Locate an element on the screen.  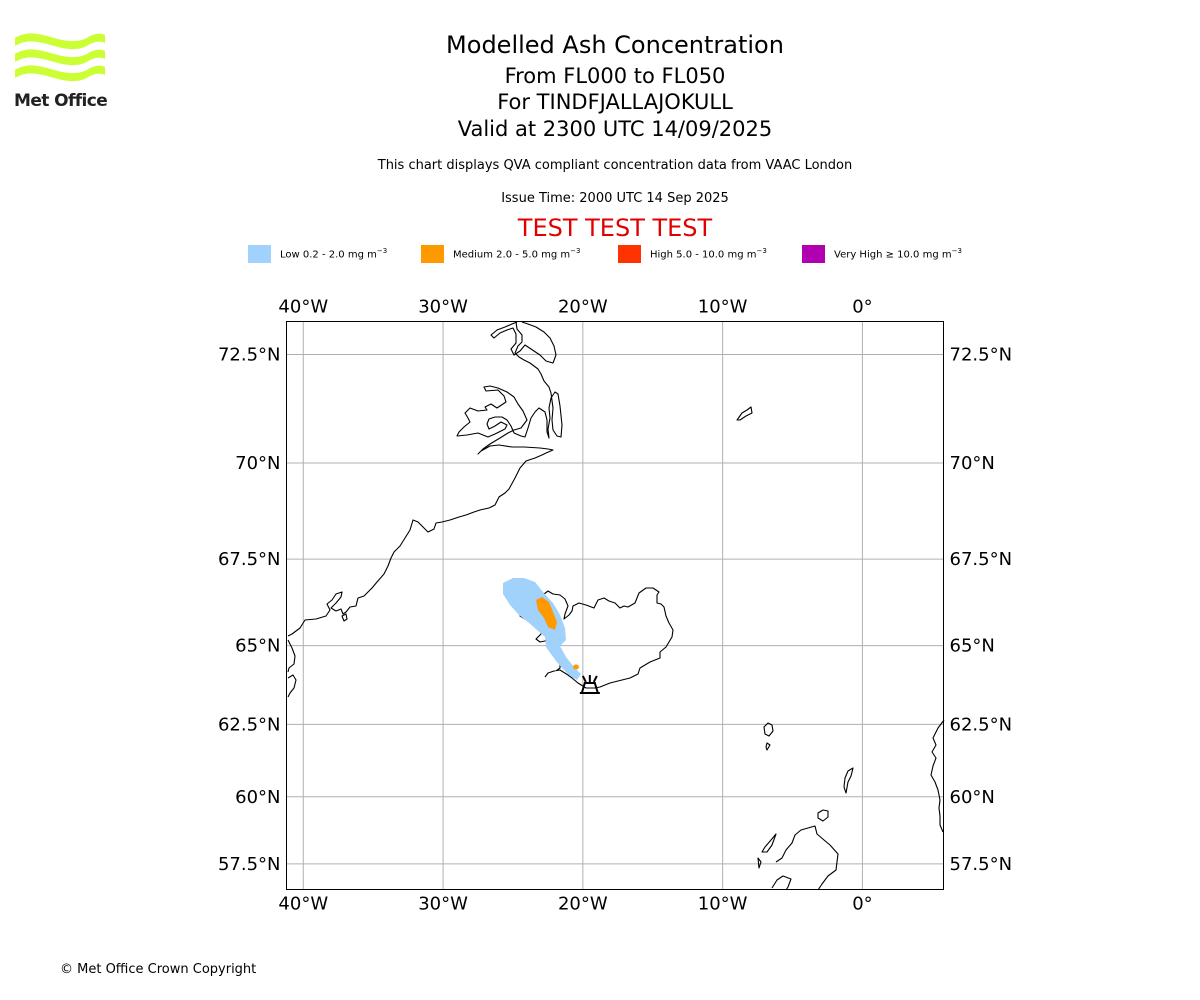
lat-label-left: 65°N is located at coordinates (257, 646).